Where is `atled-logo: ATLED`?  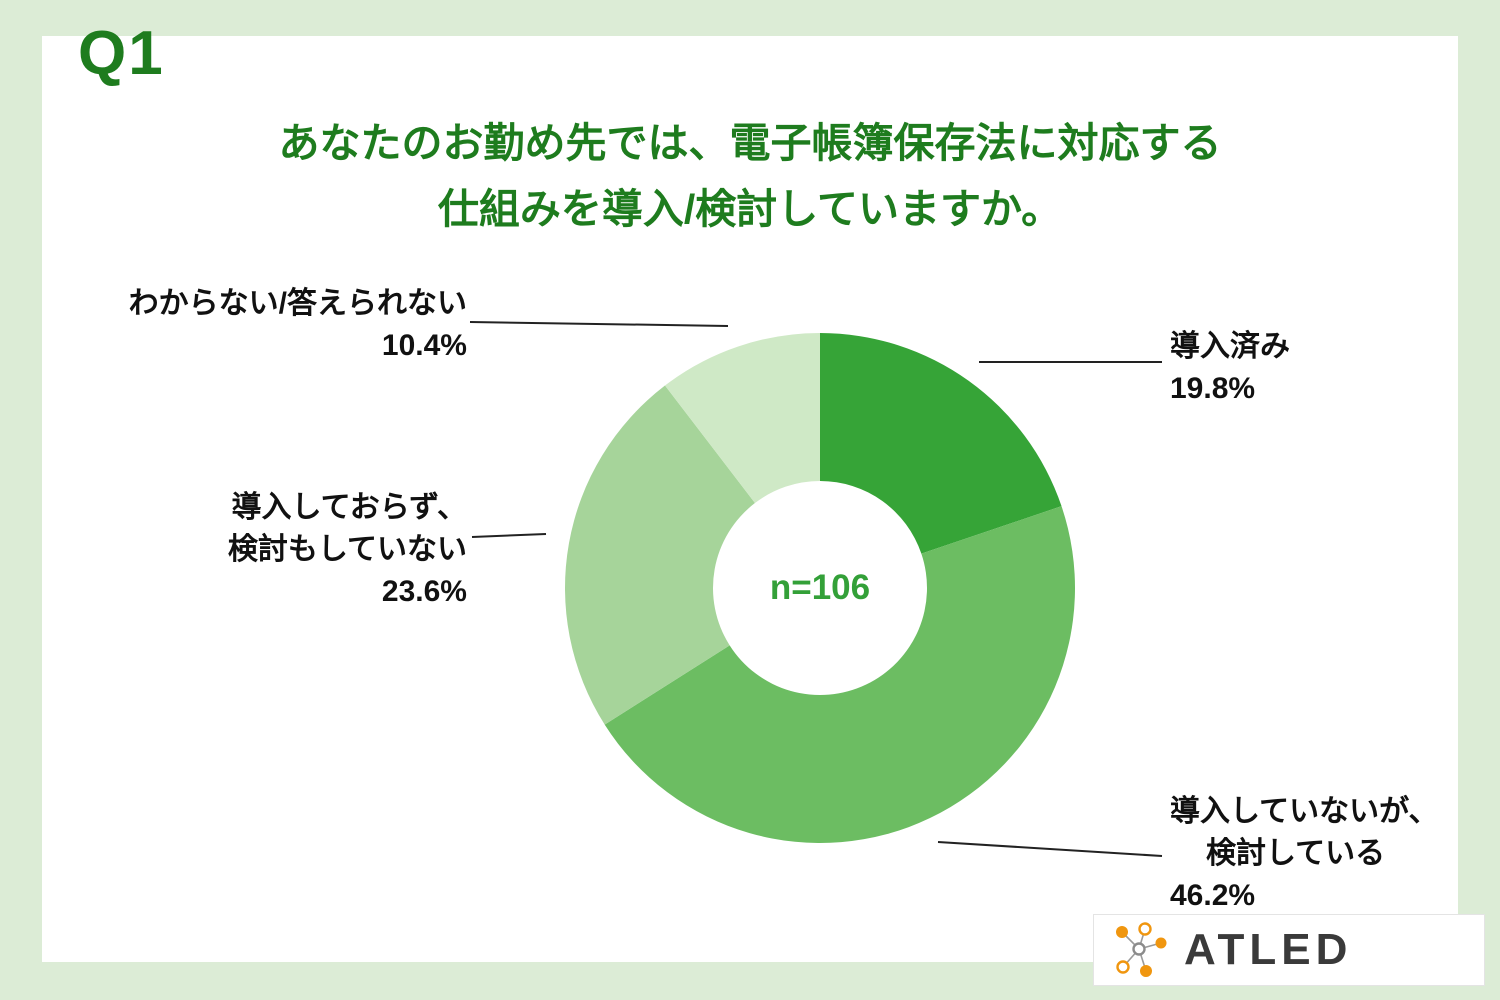 atled-logo: ATLED is located at coordinates (1289, 950).